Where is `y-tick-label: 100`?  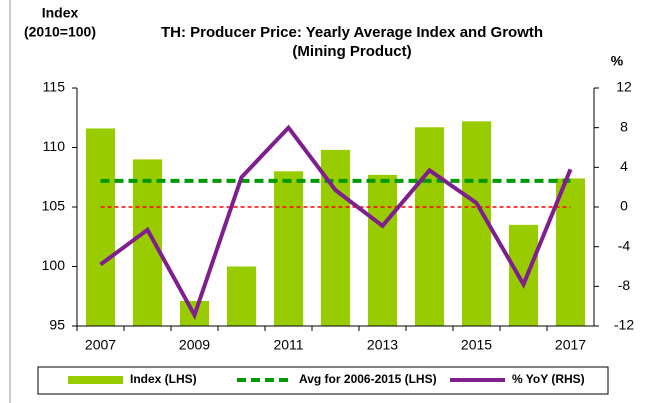
y-tick-label: 100 is located at coordinates (54, 265).